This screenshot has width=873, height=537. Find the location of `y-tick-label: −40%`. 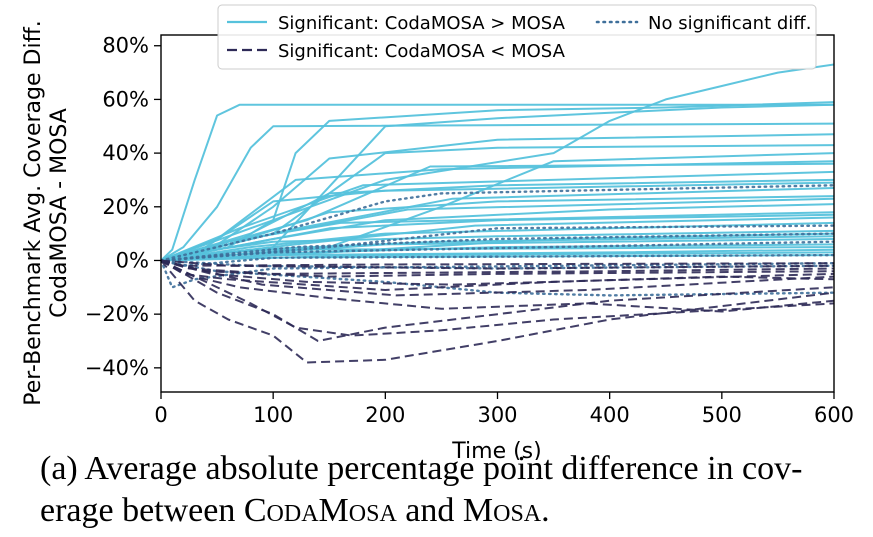

y-tick-label: −40% is located at coordinates (117, 368).